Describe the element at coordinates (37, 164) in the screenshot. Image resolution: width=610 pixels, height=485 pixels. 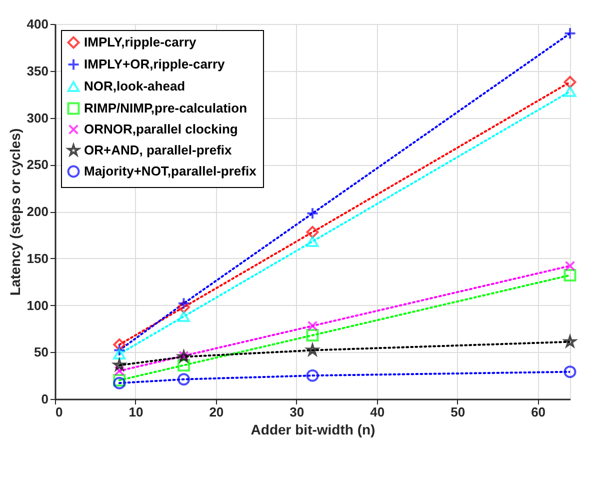
I see `y-tick-label: 250` at that location.